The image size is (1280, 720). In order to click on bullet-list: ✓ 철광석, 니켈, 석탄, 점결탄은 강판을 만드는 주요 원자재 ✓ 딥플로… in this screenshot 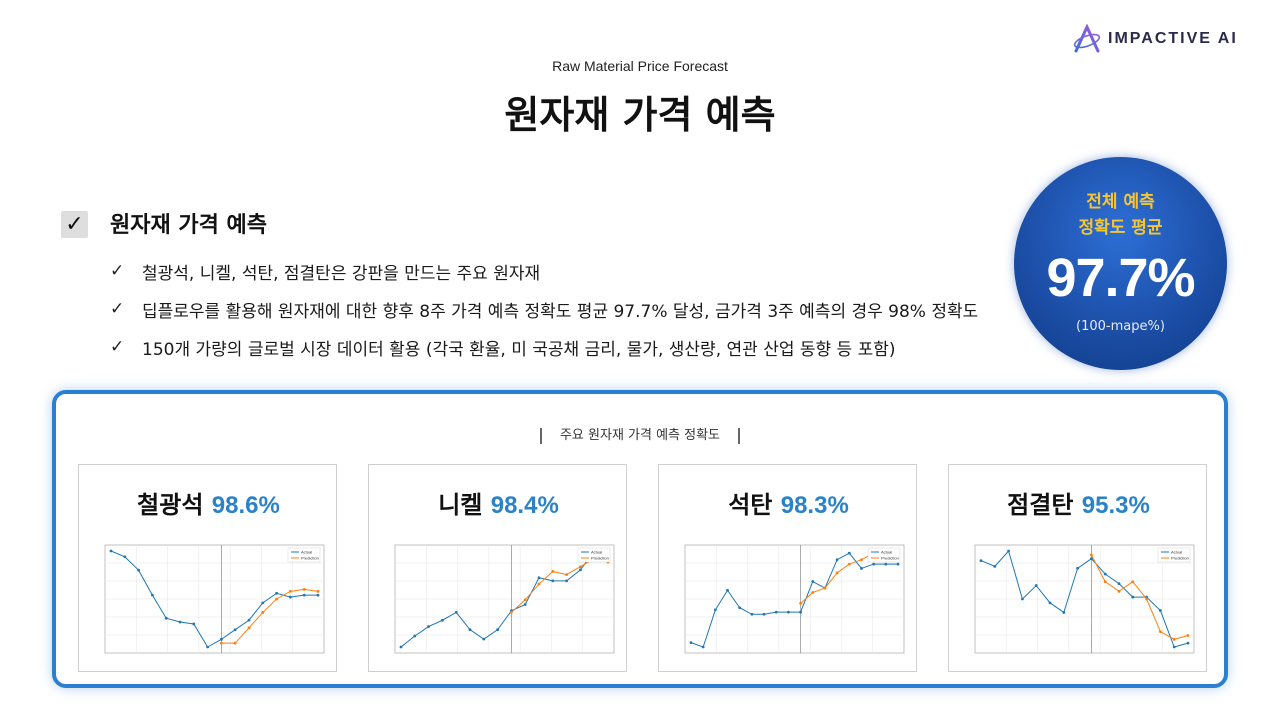, I will do `click(550, 309)`.